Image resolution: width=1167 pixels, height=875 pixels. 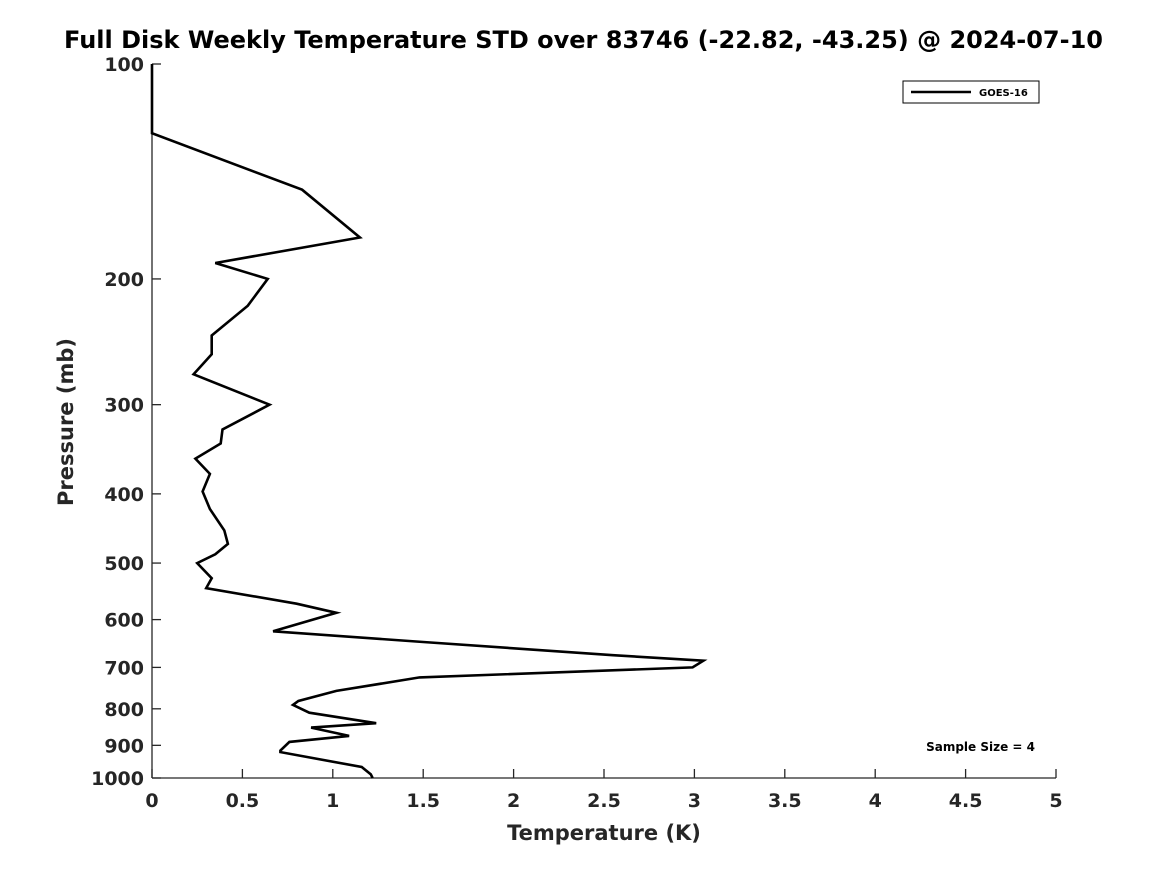 What do you see at coordinates (1055, 801) in the screenshot?
I see `x-tick-label: 5` at bounding box center [1055, 801].